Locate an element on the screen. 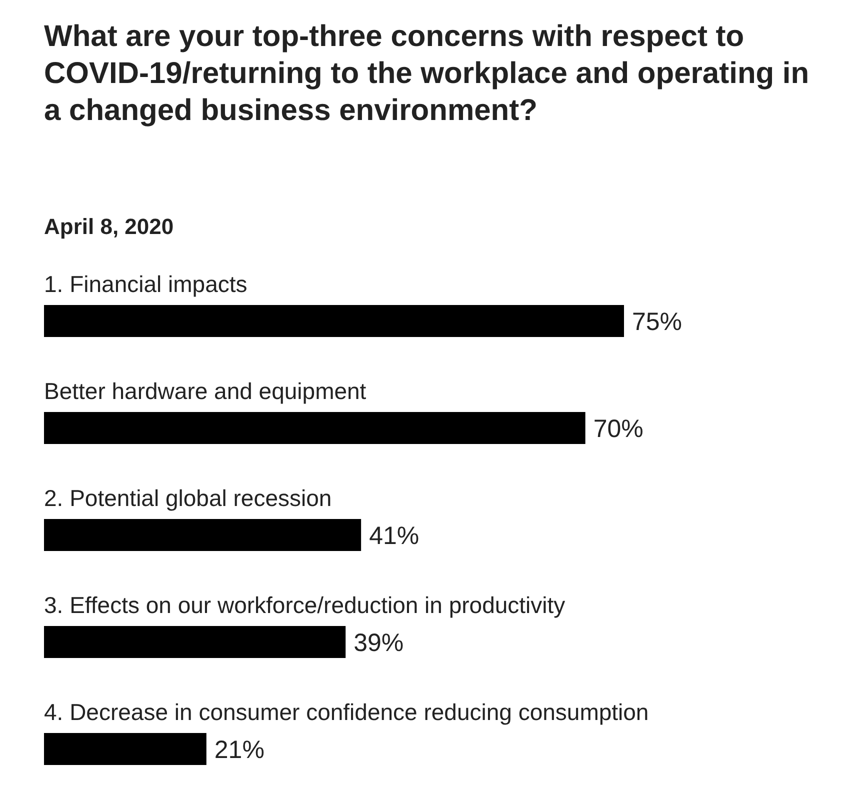 The height and width of the screenshot is (808, 854). y-tick-label: Better hardware and equipment is located at coordinates (205, 391).